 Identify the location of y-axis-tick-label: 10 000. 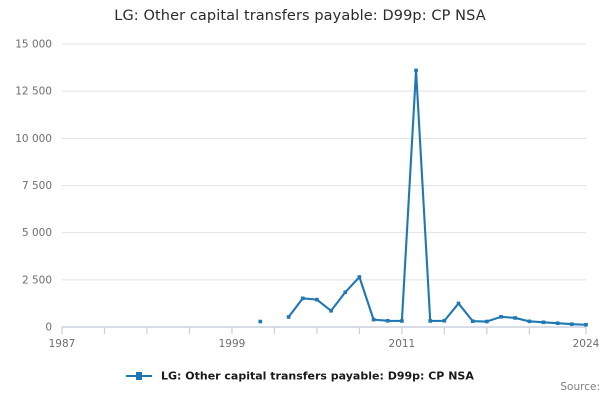
(33, 139).